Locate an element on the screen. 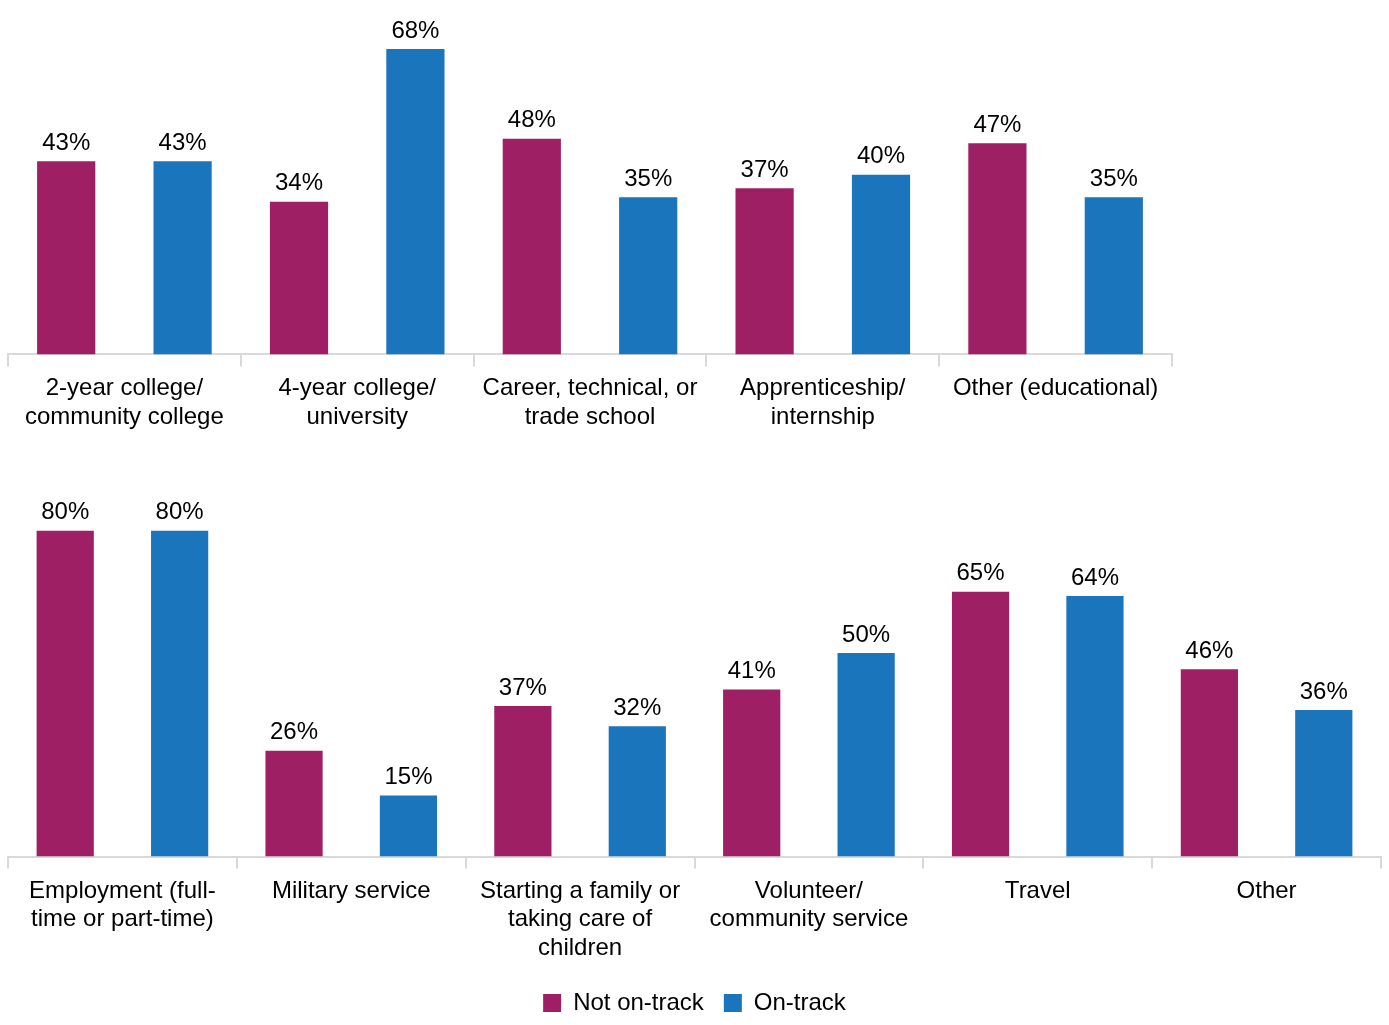 This screenshot has height=1025, width=1389. data-label: 48% is located at coordinates (531, 119).